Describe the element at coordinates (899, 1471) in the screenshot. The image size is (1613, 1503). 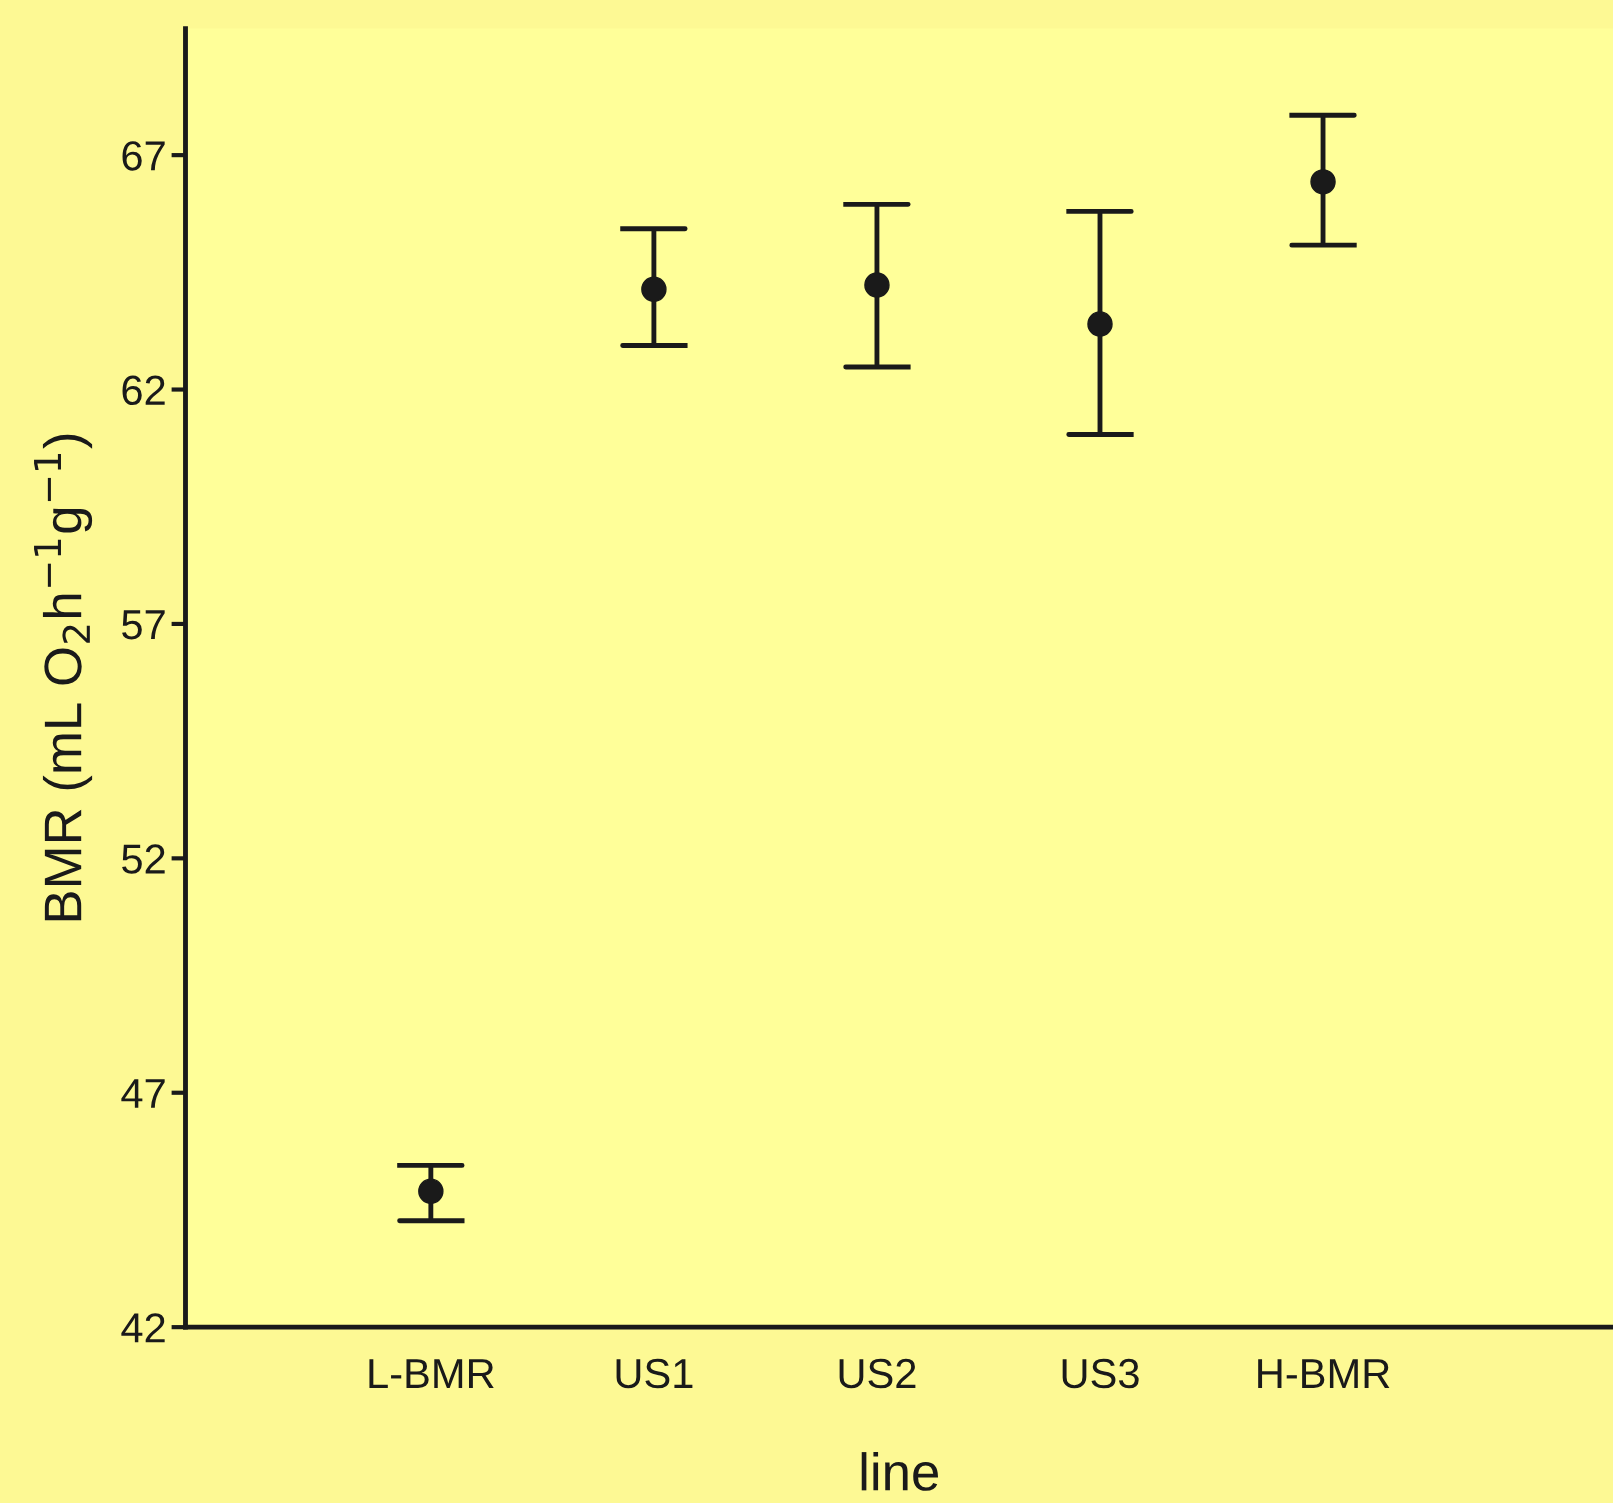
I see `x-axis-title: line` at that location.